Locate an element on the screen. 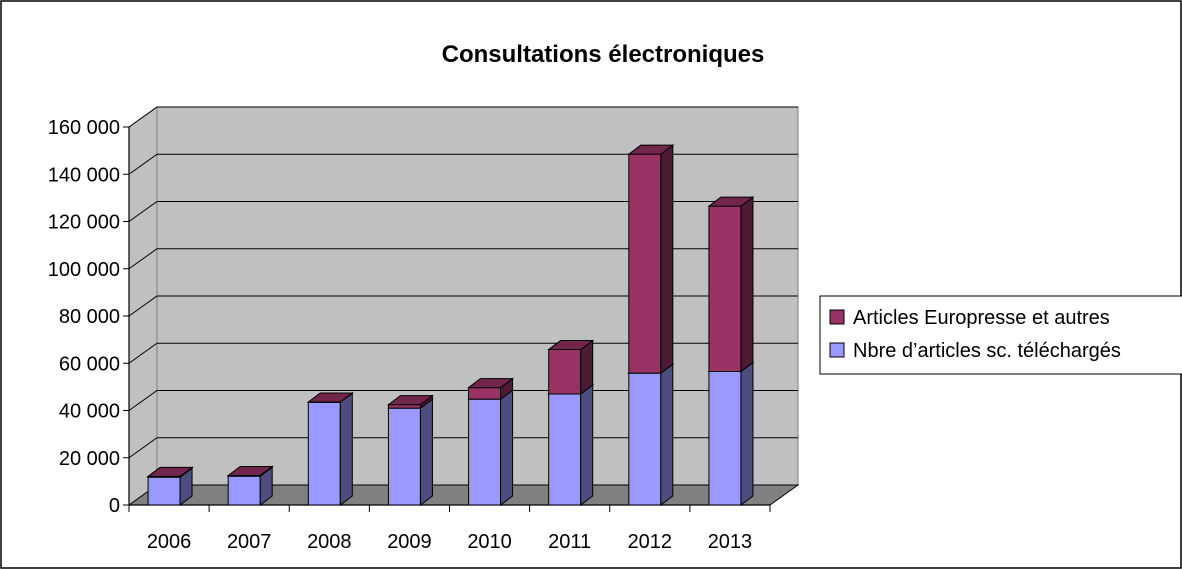  legend-label: Articles Europresse et autres is located at coordinates (981, 318).